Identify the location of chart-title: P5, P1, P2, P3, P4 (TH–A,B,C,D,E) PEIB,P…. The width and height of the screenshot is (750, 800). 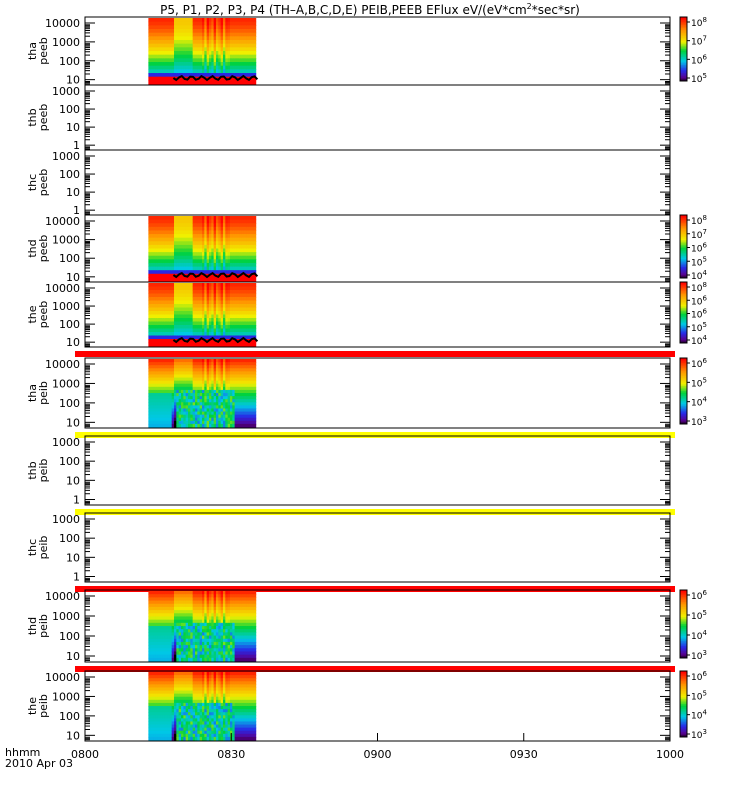
(370, 9).